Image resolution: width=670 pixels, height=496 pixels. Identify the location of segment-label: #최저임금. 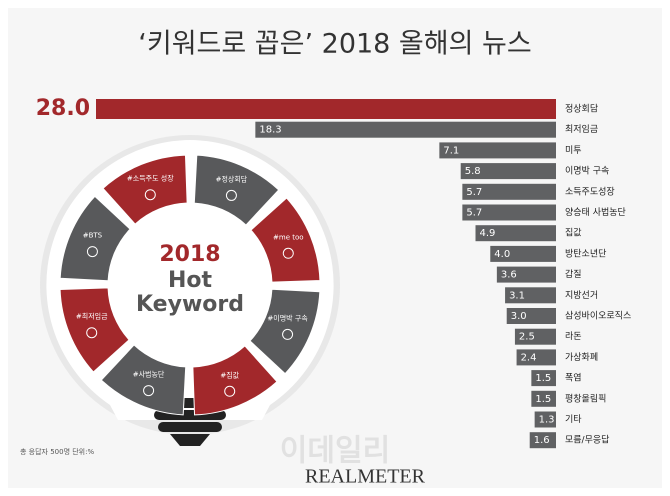
(92, 316).